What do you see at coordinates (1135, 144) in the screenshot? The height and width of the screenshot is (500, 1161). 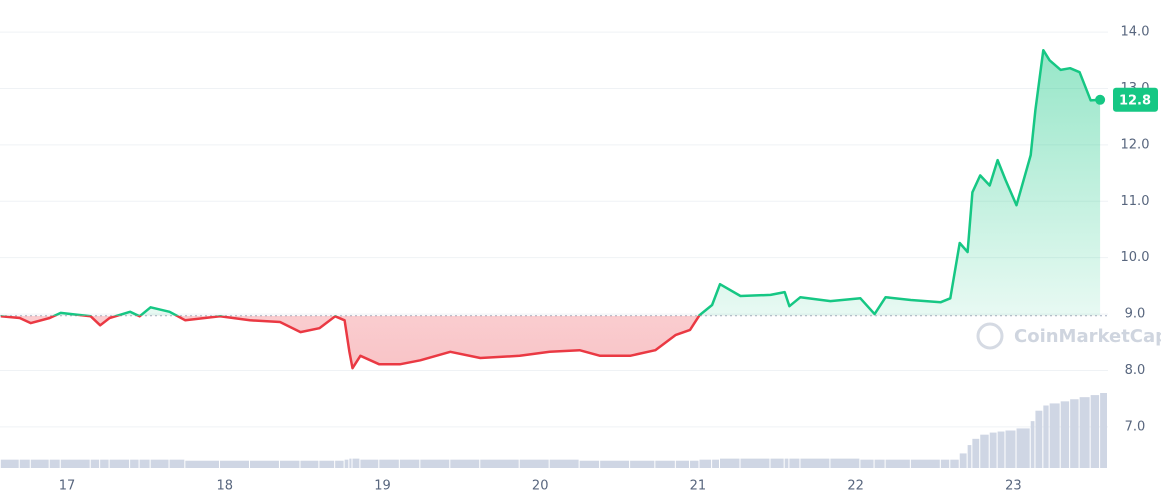 I see `y-tick-label: 12.0` at bounding box center [1135, 144].